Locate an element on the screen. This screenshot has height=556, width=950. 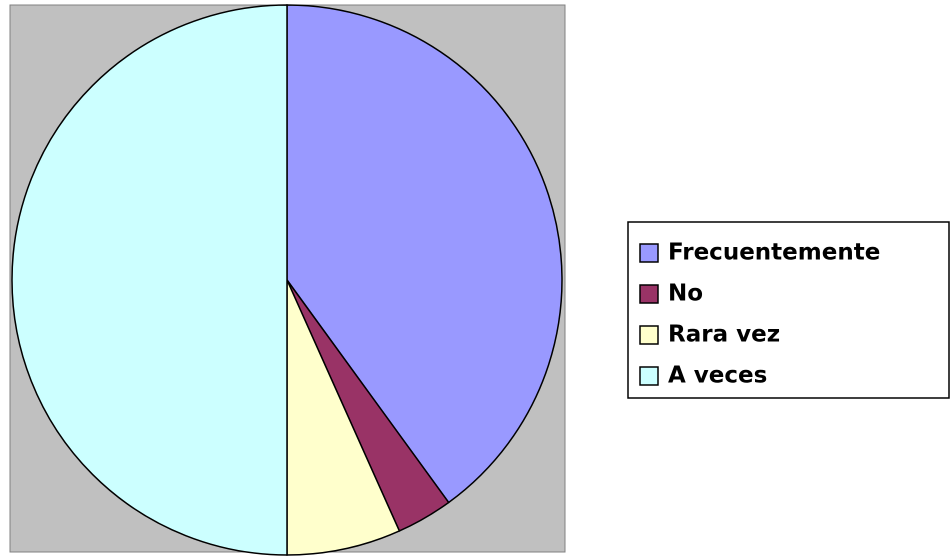
legend-label: Frecuentemente is located at coordinates (774, 253).